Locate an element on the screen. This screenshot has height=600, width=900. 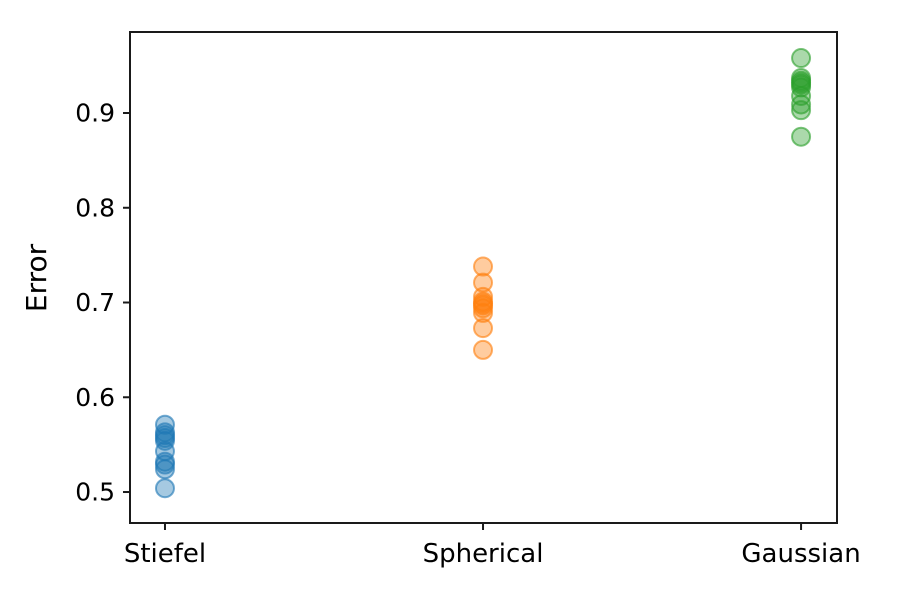
y-tick-label: 0.6 is located at coordinates (95, 397).